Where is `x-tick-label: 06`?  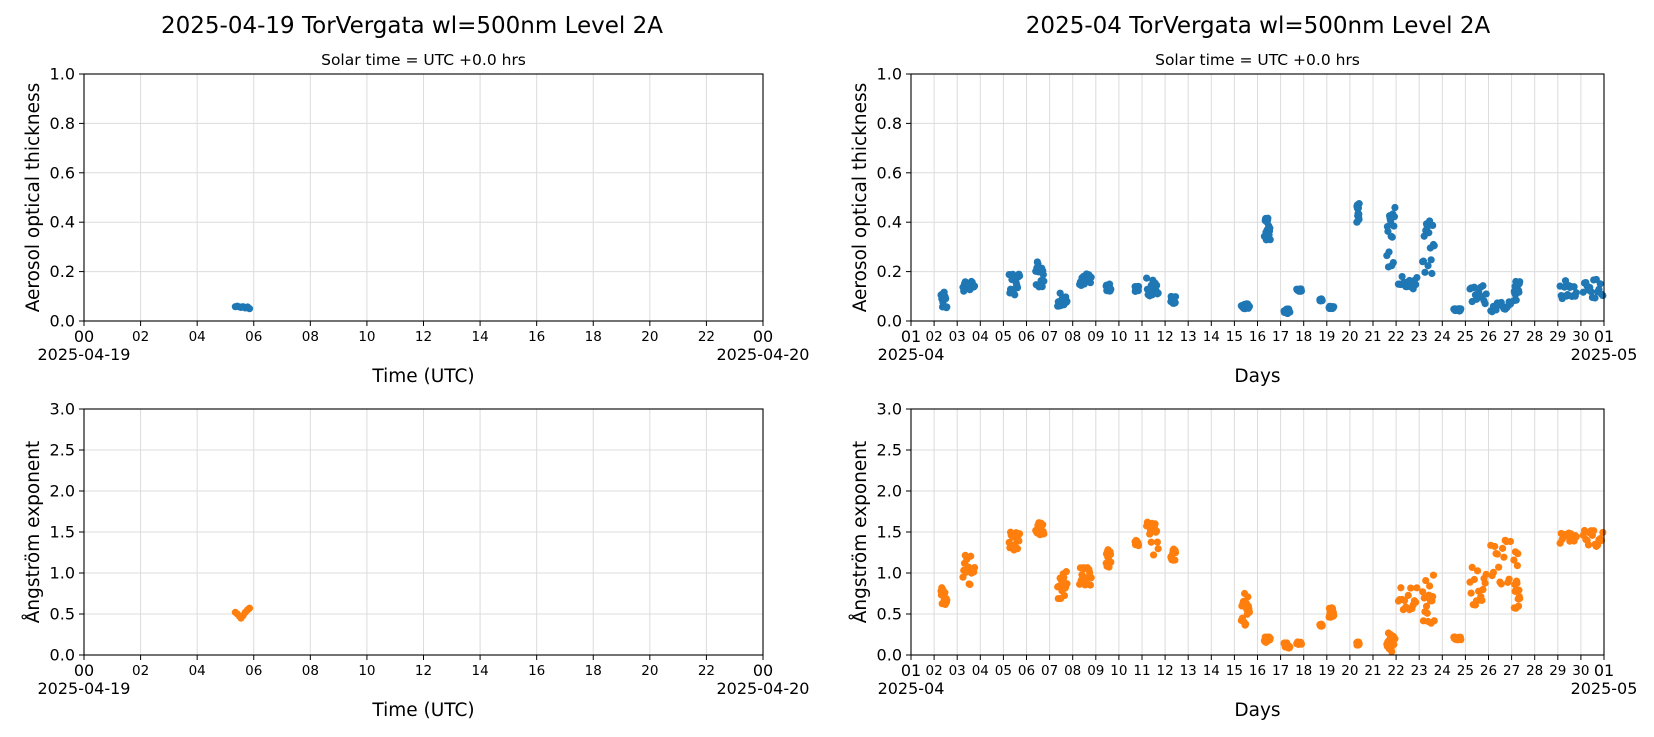
x-tick-label: 06 is located at coordinates (1026, 671).